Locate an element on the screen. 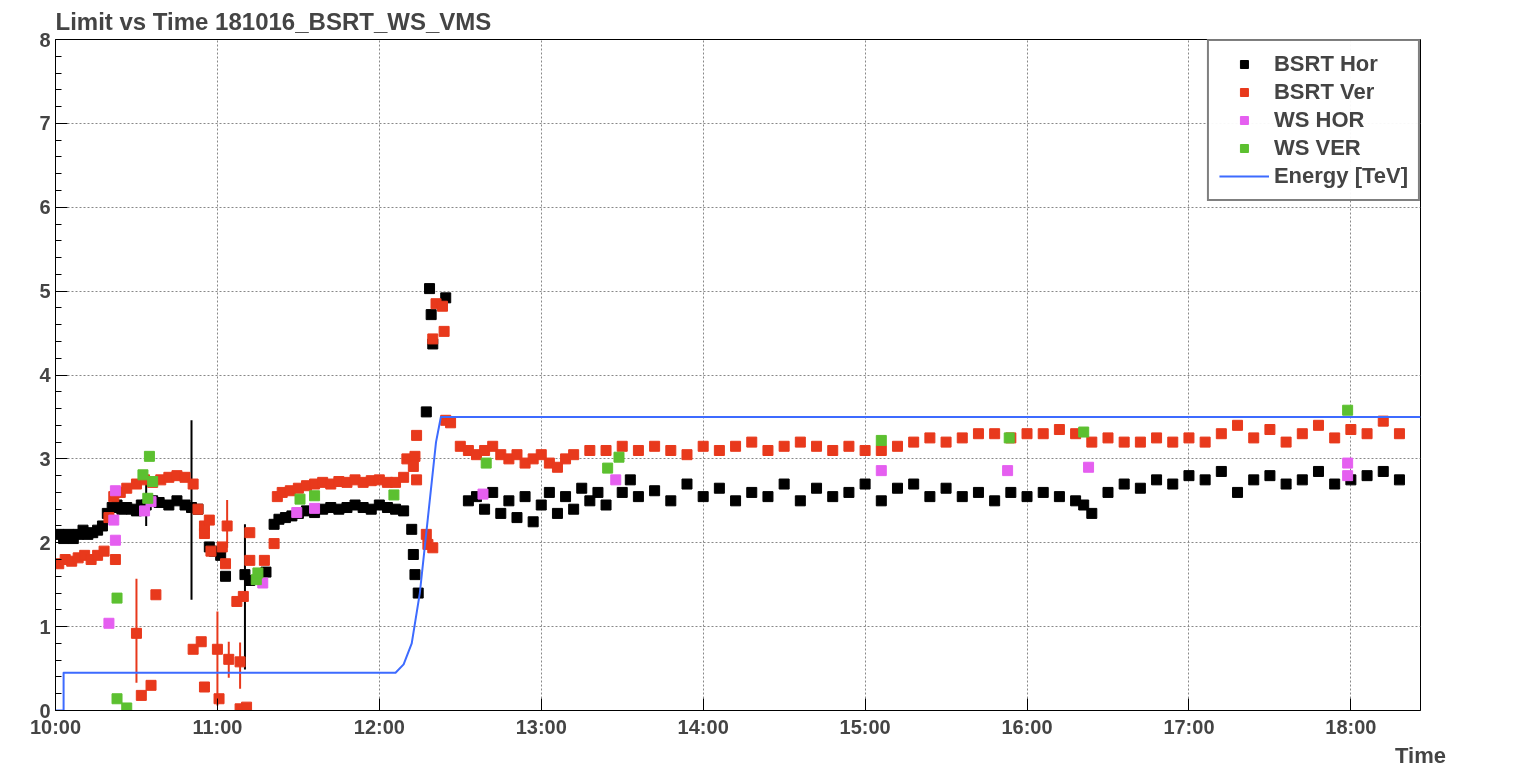 The height and width of the screenshot is (780, 1523). x-tick-label: 16:00 is located at coordinates (1027, 726).